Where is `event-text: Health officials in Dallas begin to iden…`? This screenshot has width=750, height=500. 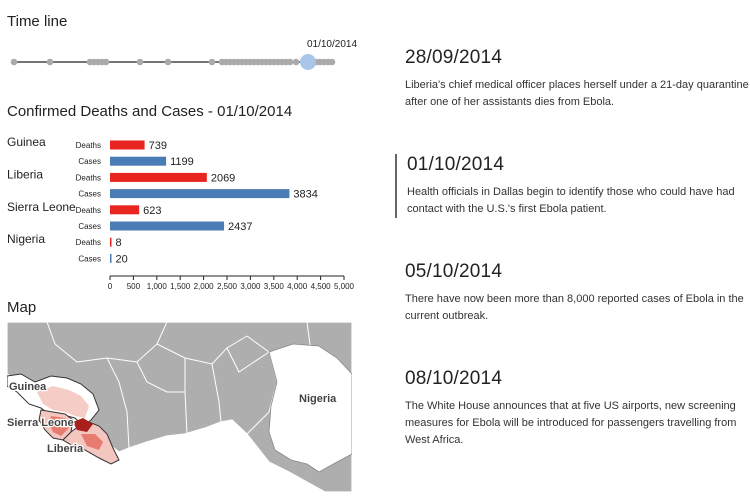 event-text: Health officials in Dallas begin to iden… is located at coordinates (571, 200).